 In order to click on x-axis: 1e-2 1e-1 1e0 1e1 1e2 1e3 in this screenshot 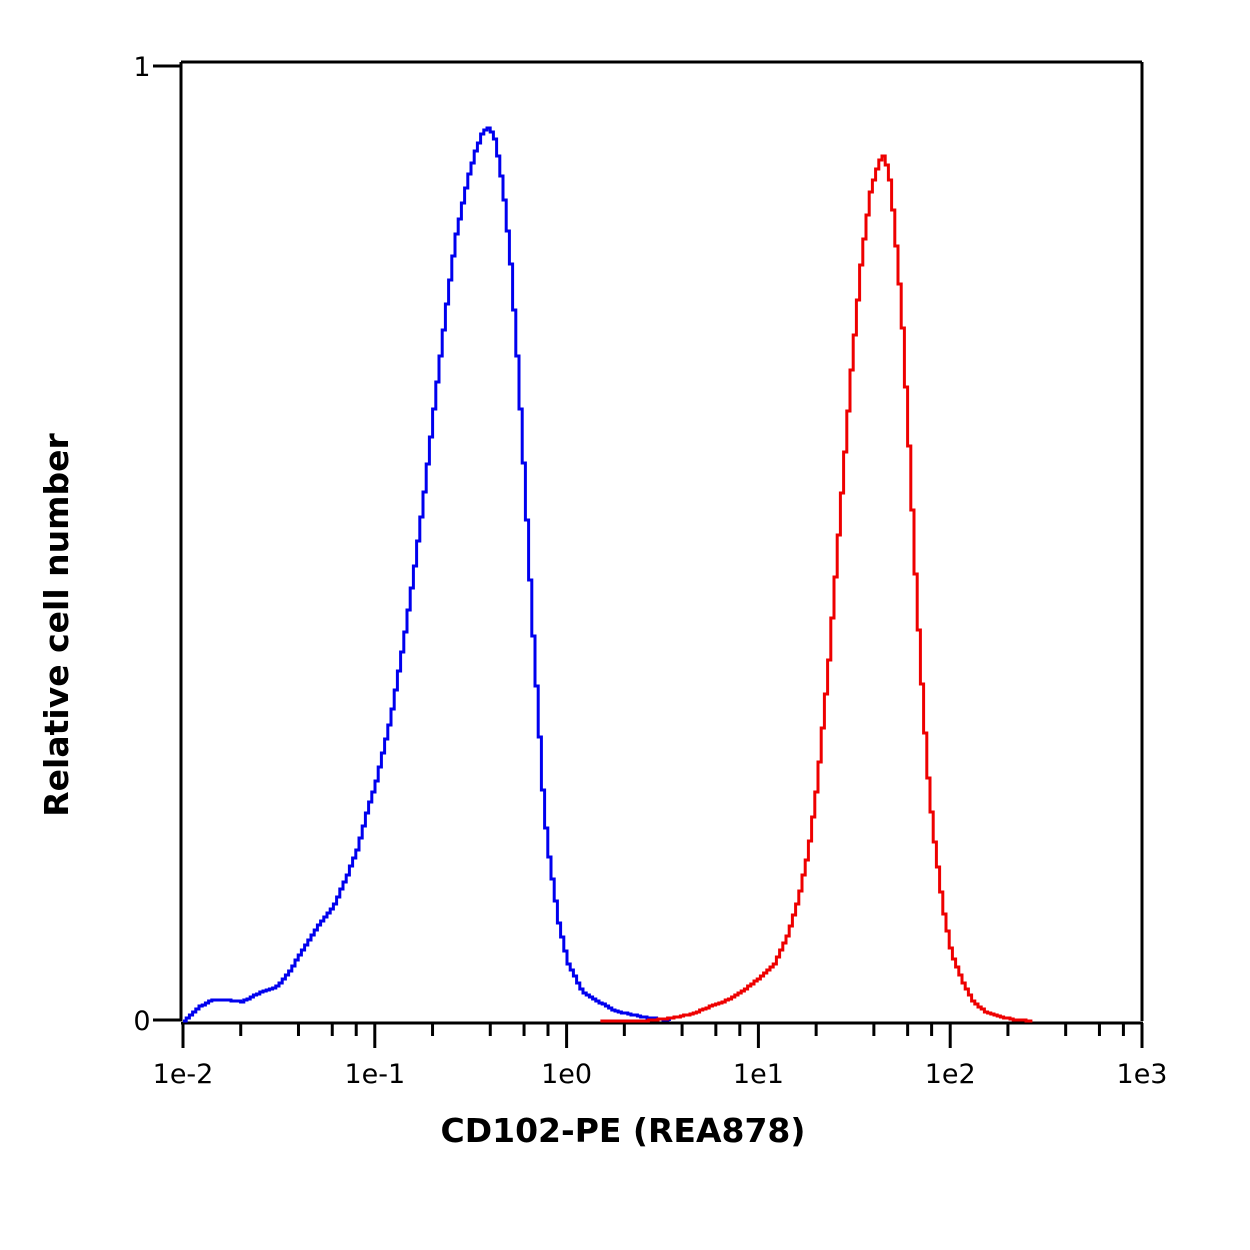, I will do `click(660, 1056)`.